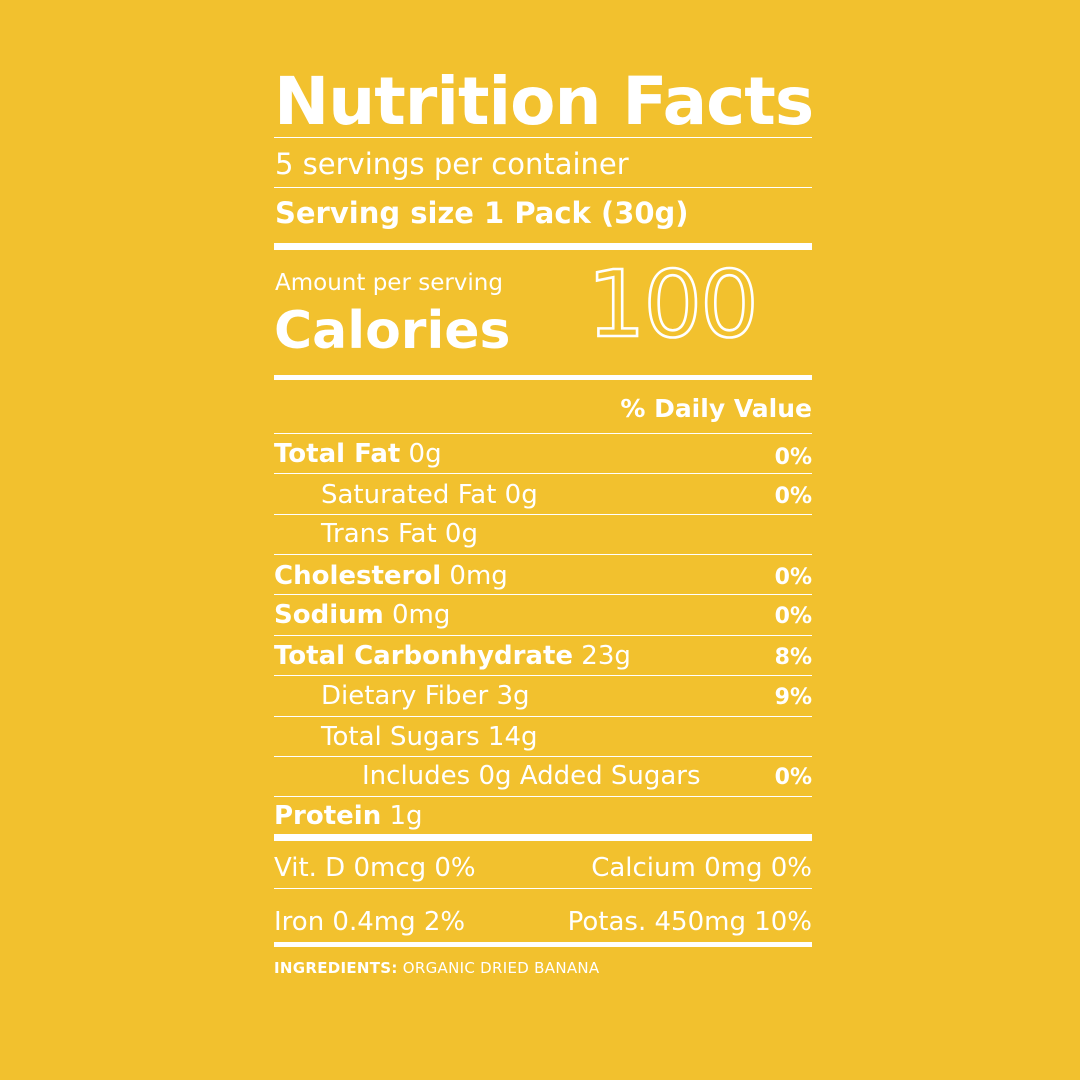 The image size is (1080, 1080). Describe the element at coordinates (498, 968) in the screenshot. I see `ingredients-text: ORGANIC DRIED BANANA` at that location.